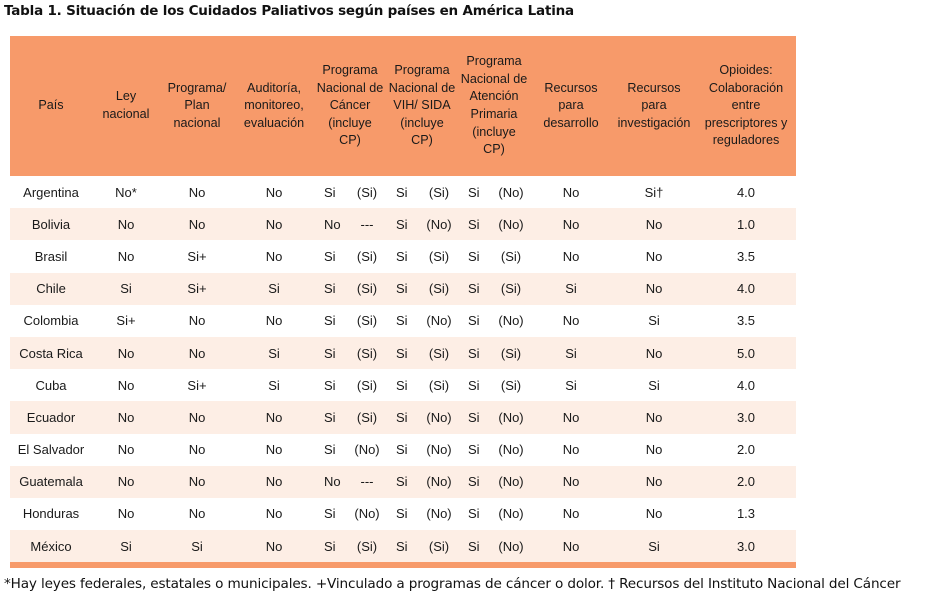  Describe the element at coordinates (746, 353) in the screenshot. I see `cell-opioides: 5.0` at that location.